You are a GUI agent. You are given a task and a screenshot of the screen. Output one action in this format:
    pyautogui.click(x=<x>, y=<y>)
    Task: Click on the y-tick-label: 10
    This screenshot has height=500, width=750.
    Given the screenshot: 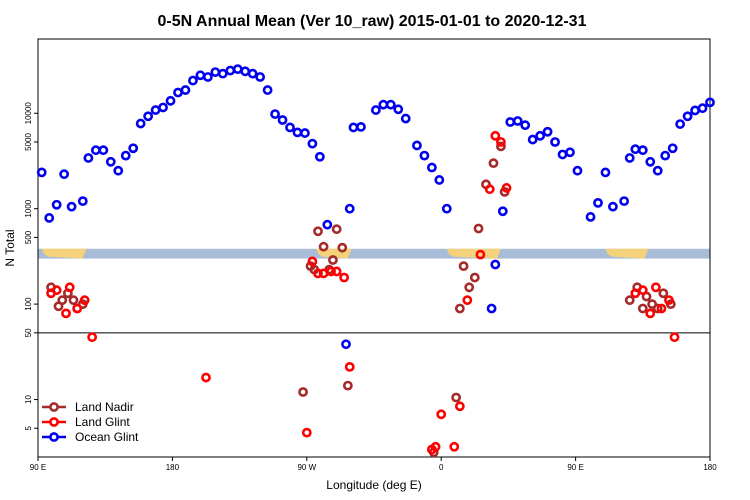 What is the action you would take?
    pyautogui.click(x=28, y=399)
    